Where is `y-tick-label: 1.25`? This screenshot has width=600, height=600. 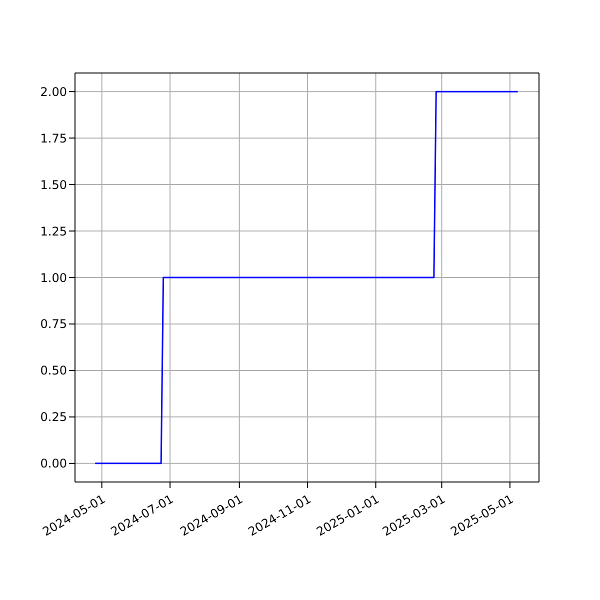 y-tick-label: 1.25 is located at coordinates (53, 231).